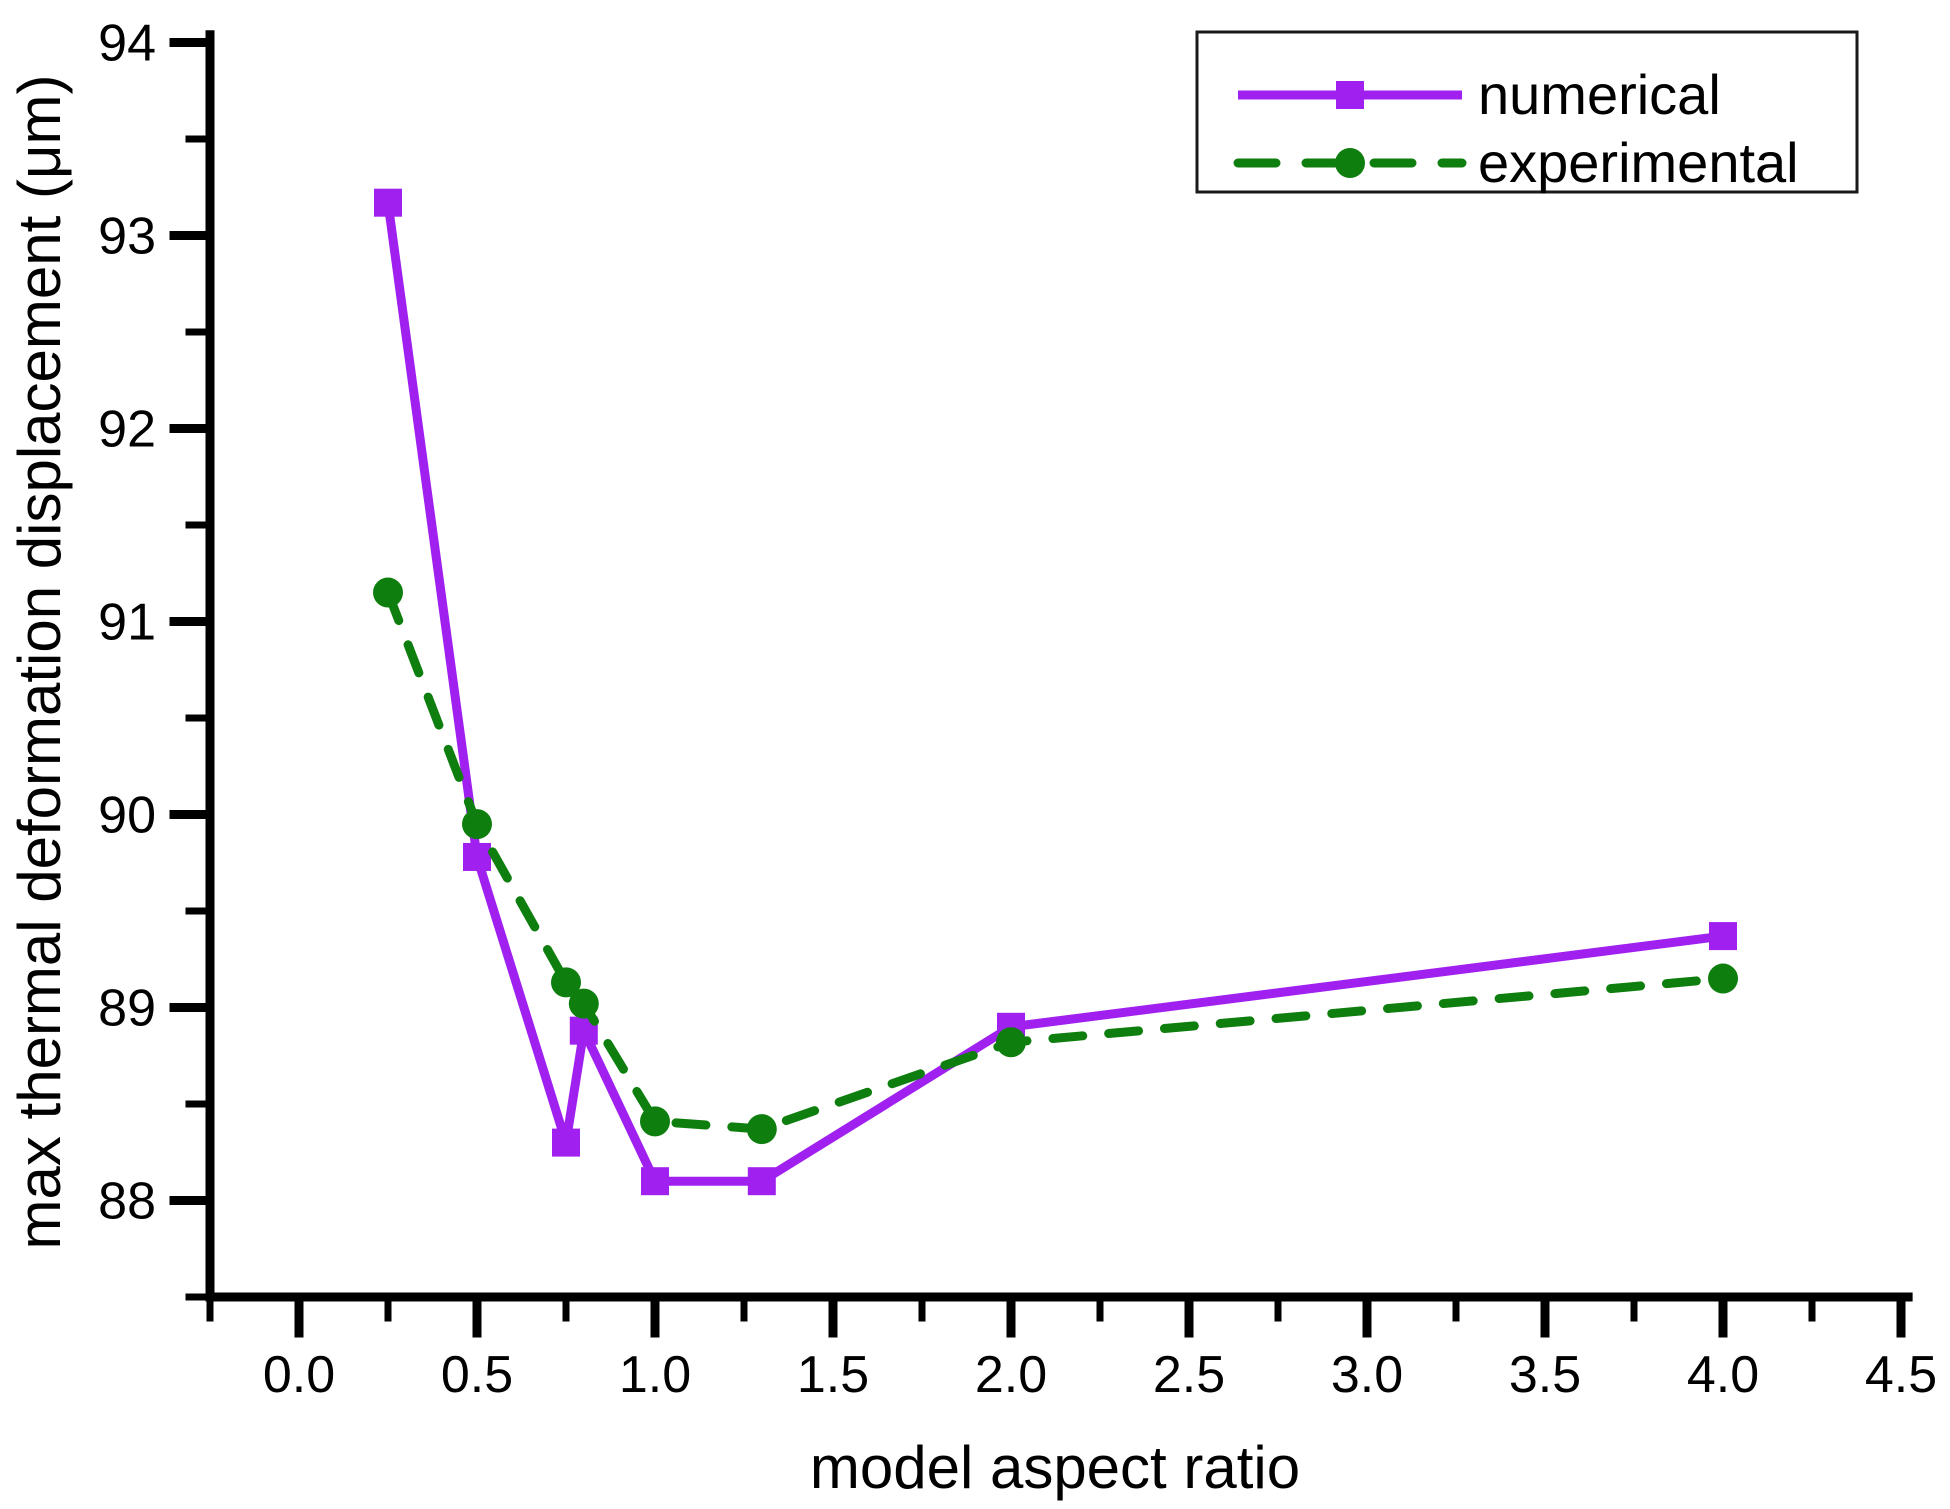 The image size is (1950, 1509). What do you see at coordinates (477, 1375) in the screenshot?
I see `x-tick-label: 0.5` at bounding box center [477, 1375].